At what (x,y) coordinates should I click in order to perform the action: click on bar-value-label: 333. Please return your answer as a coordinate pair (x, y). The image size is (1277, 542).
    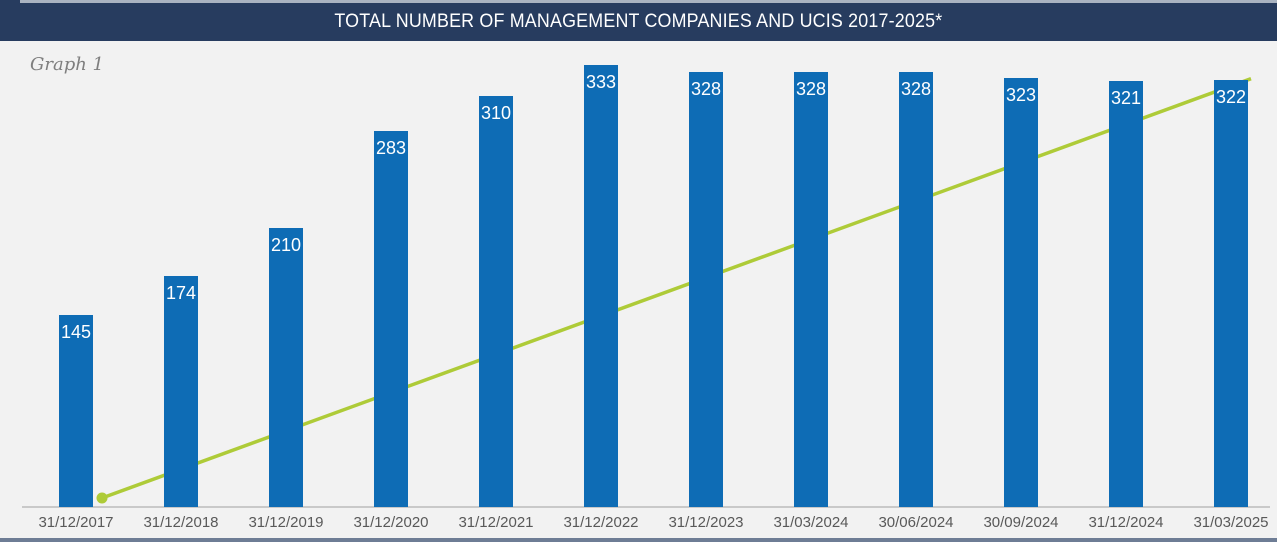
    Looking at the image, I should click on (601, 82).